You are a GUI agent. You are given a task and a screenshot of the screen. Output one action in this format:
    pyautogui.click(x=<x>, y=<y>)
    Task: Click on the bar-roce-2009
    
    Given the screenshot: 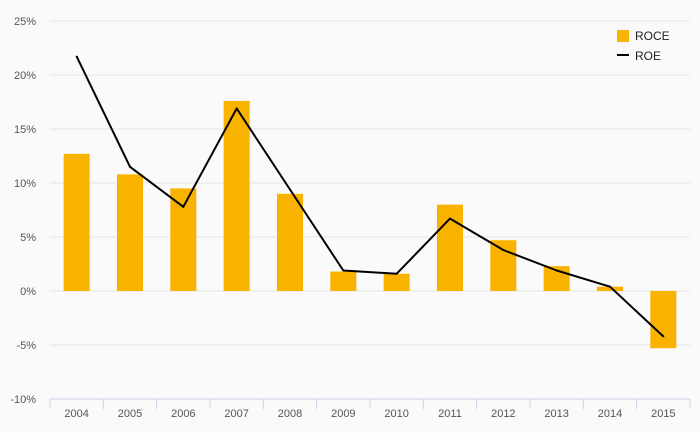 What is the action you would take?
    pyautogui.click(x=343, y=281)
    